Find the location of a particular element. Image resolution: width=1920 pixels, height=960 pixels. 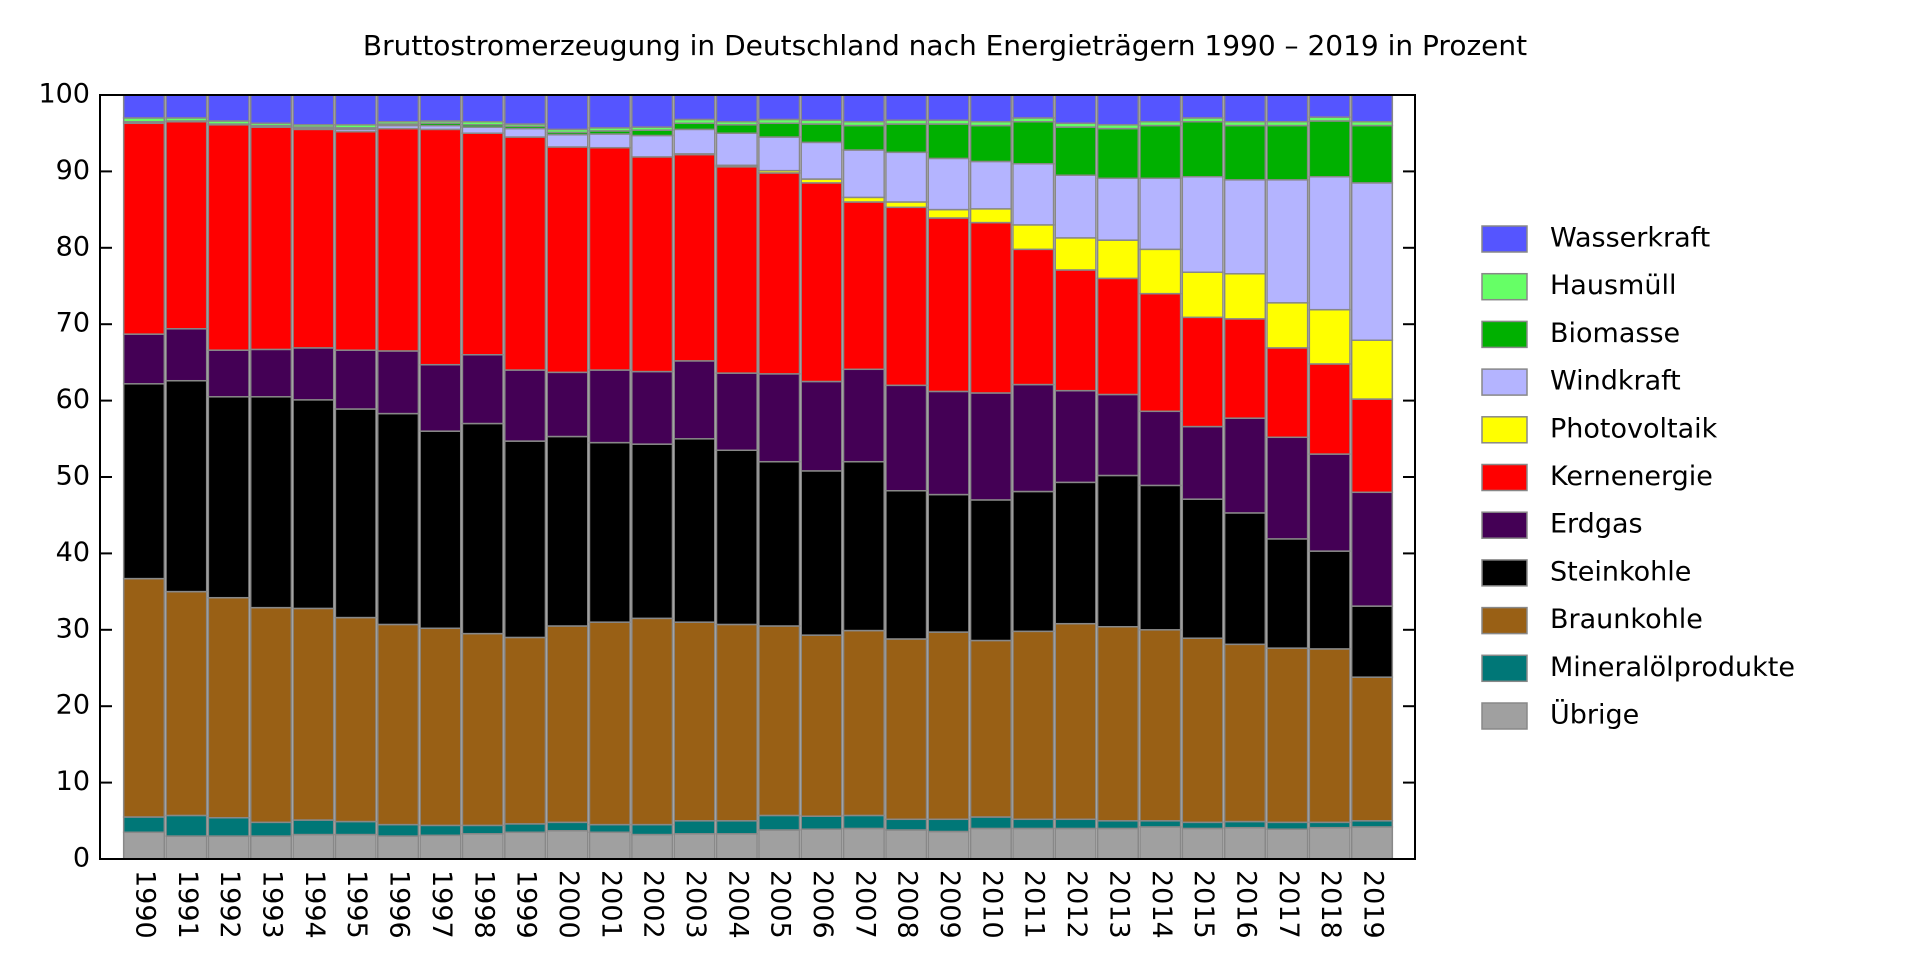

y-tick-label: 0 is located at coordinates (81, 858).